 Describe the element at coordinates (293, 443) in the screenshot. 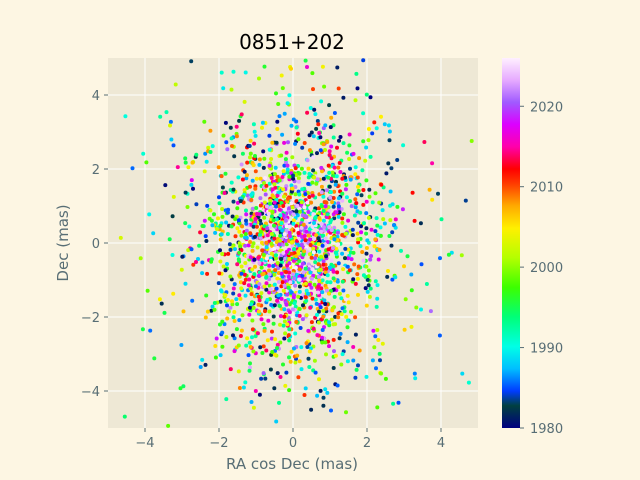

I see `x-tick-label: 0` at that location.